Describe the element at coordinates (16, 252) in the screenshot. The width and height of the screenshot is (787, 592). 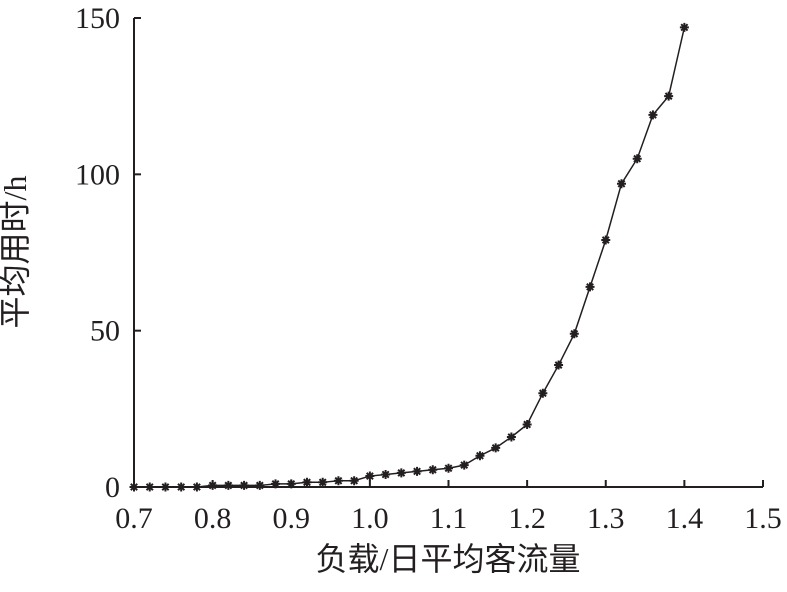
I see `y-axis-label: 平均用时/h` at that location.